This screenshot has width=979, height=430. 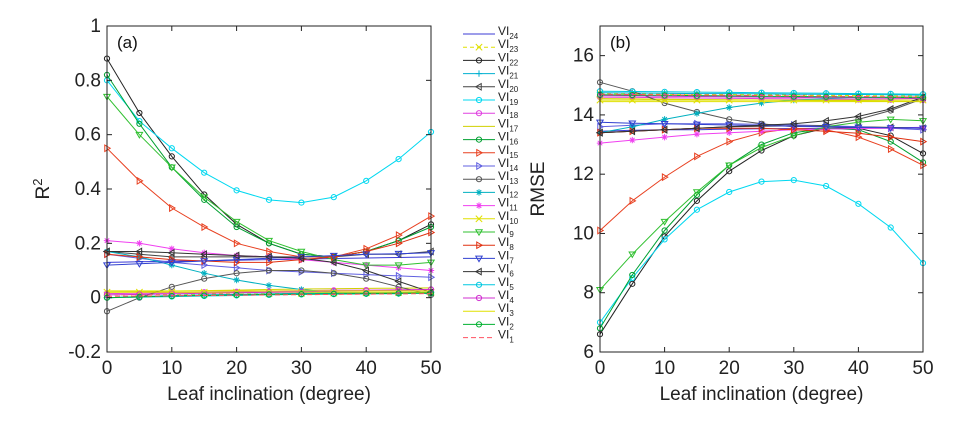 I want to click on legend-label: VI16, so click(x=508, y=138).